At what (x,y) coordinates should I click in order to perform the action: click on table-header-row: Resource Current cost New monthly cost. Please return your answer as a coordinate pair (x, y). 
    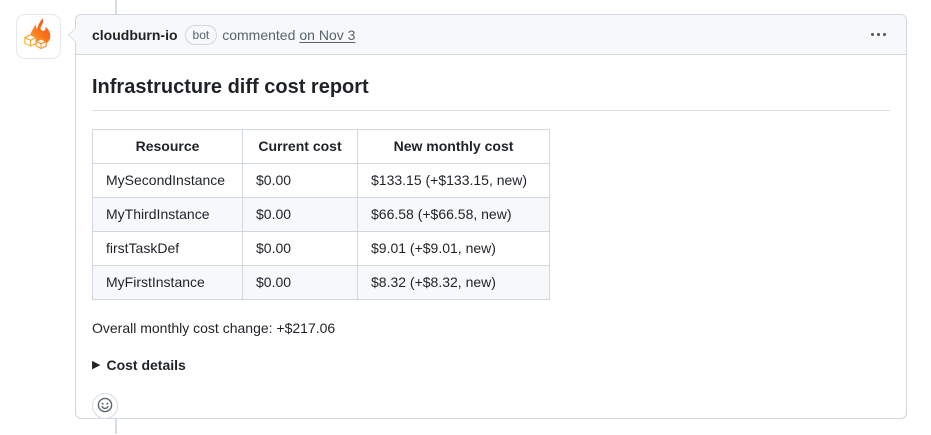
    Looking at the image, I should click on (321, 146).